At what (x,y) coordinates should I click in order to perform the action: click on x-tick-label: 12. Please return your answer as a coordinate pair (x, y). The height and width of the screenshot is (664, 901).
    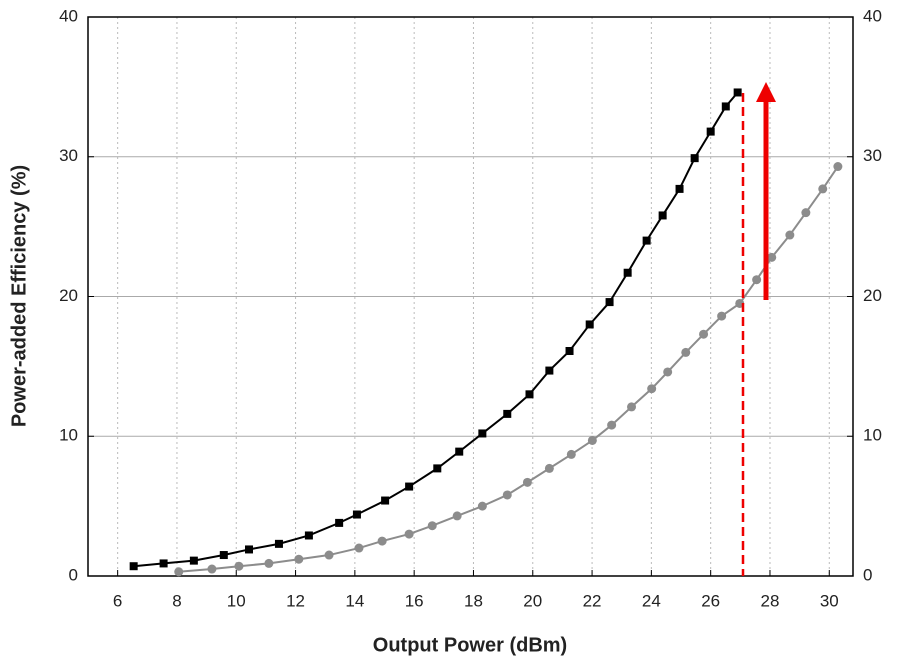
    Looking at the image, I should click on (295, 600).